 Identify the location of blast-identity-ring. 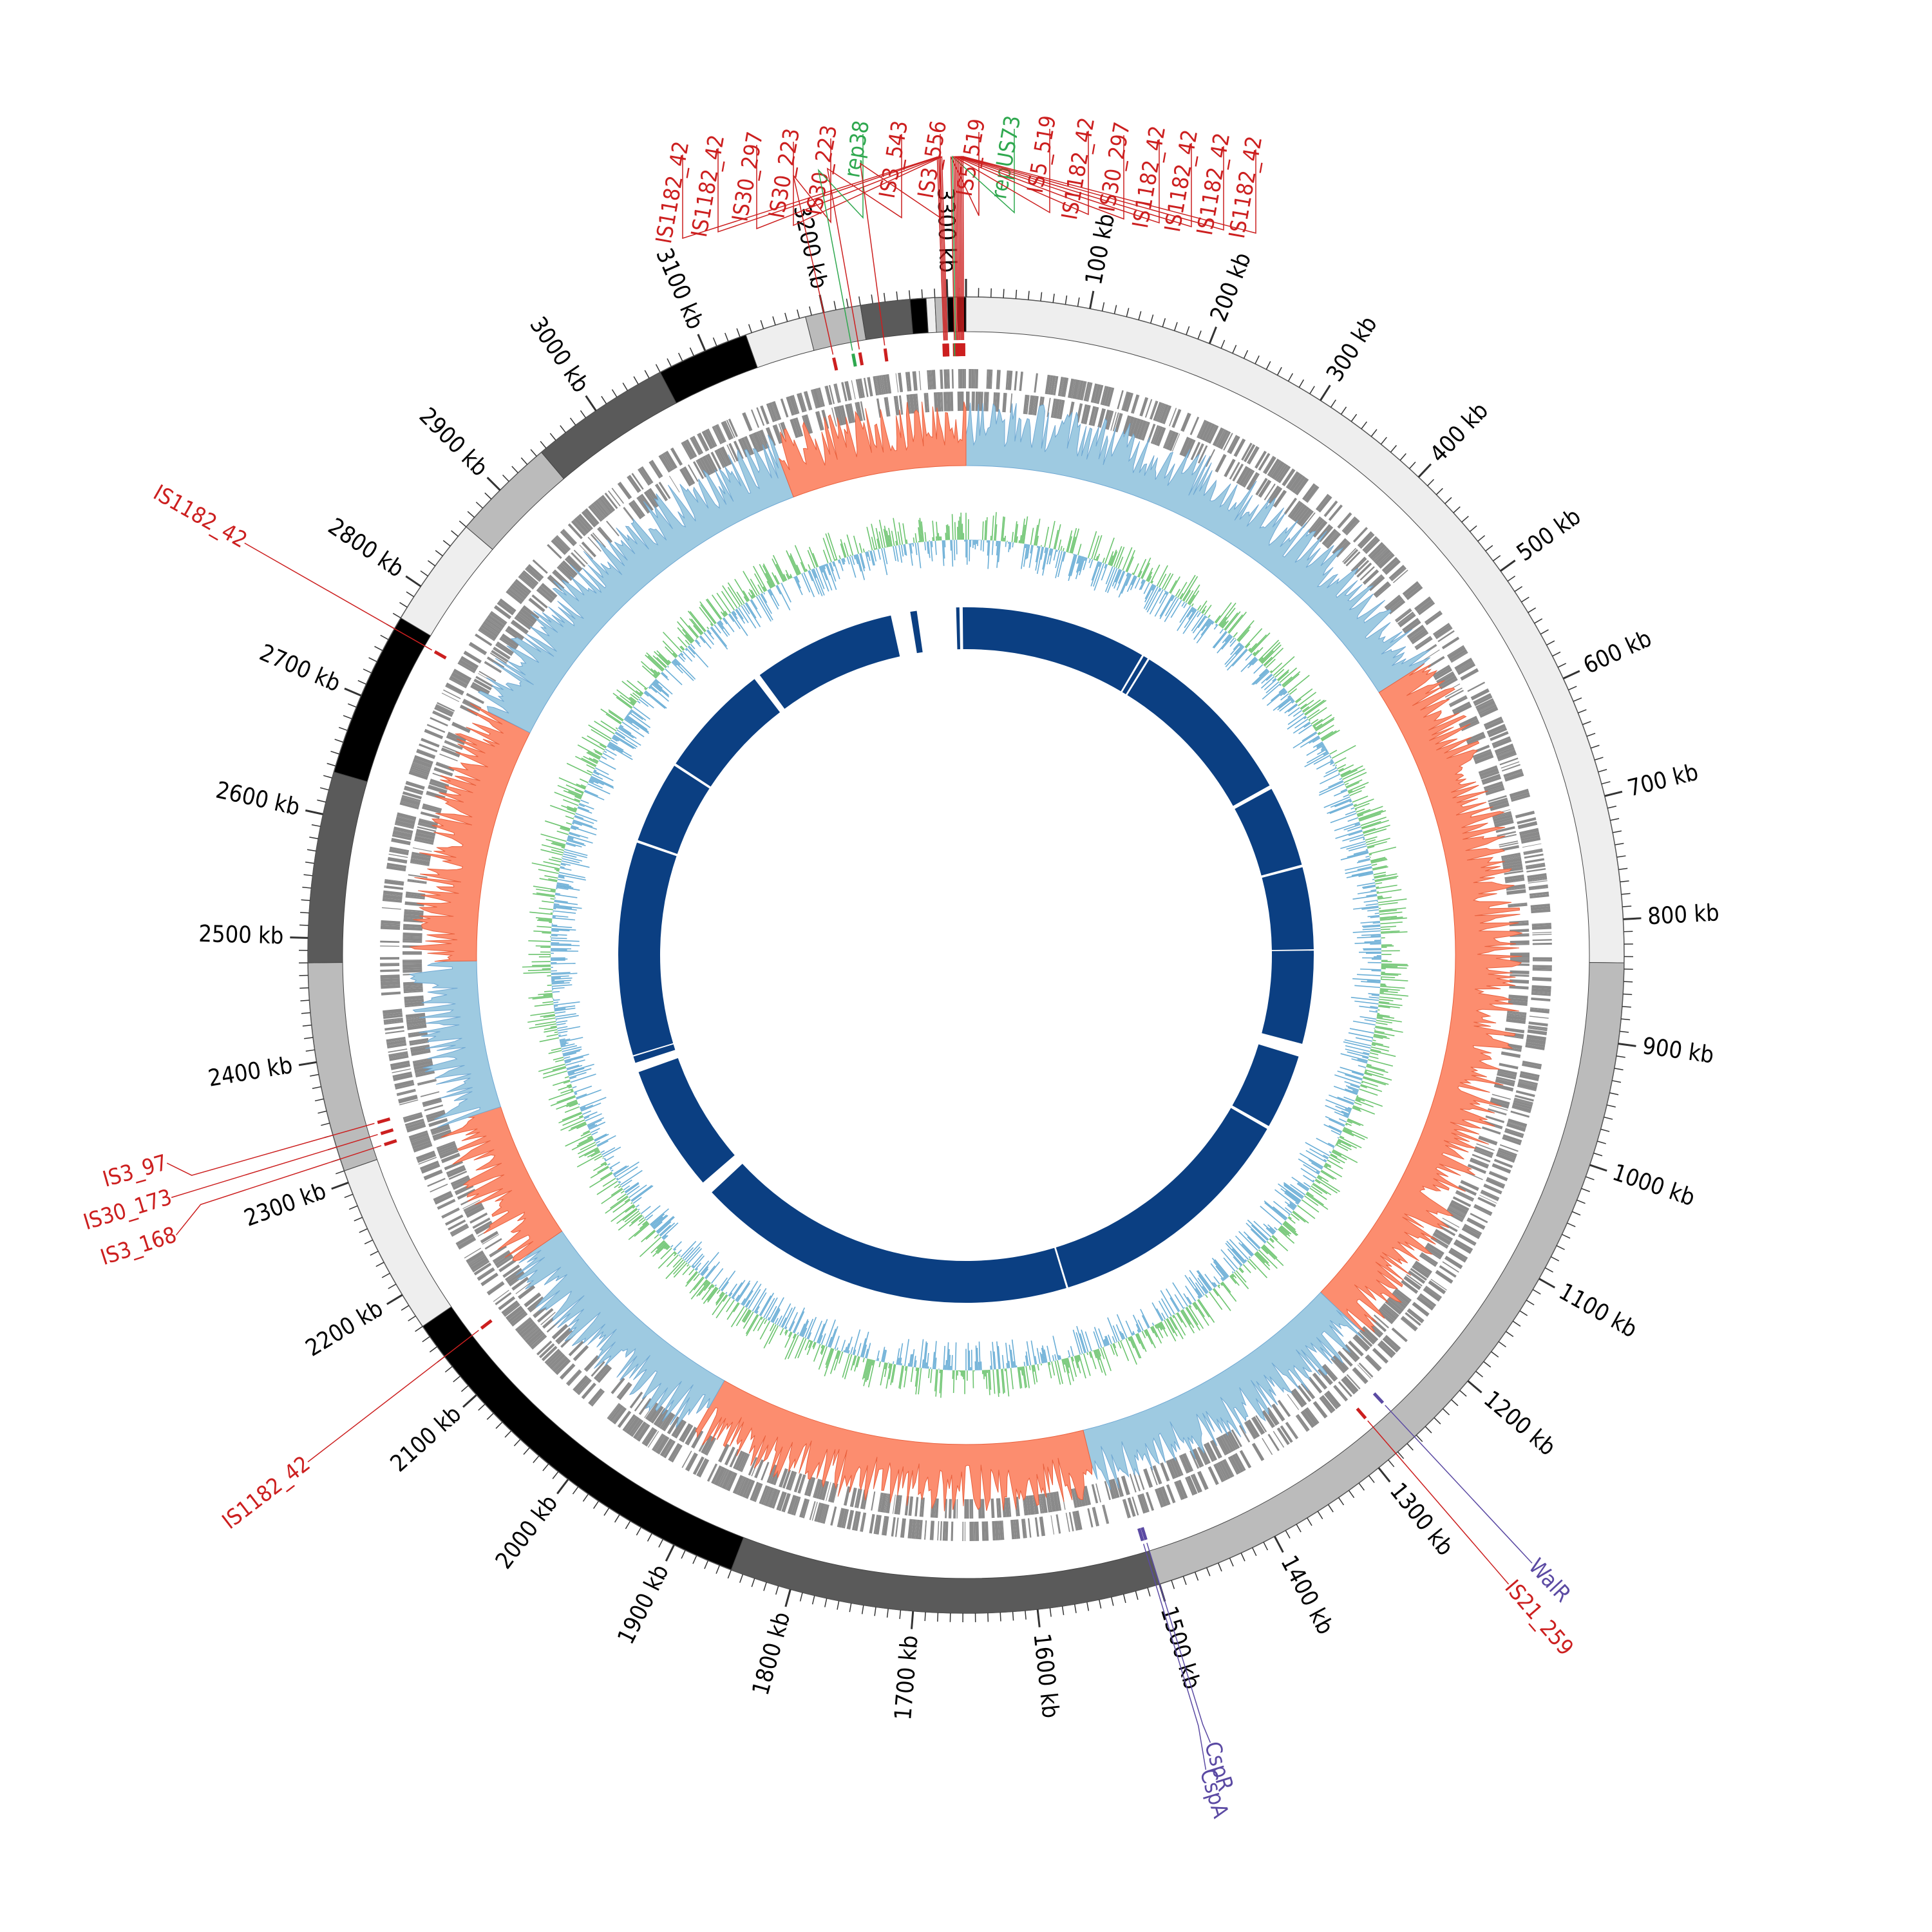
(966, 955).